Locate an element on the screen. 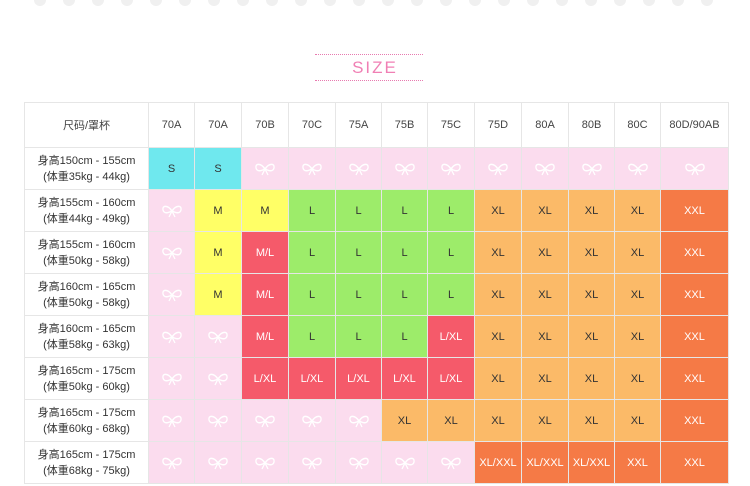 This screenshot has height=486, width=750. cup-size-header: 70B is located at coordinates (265, 125).